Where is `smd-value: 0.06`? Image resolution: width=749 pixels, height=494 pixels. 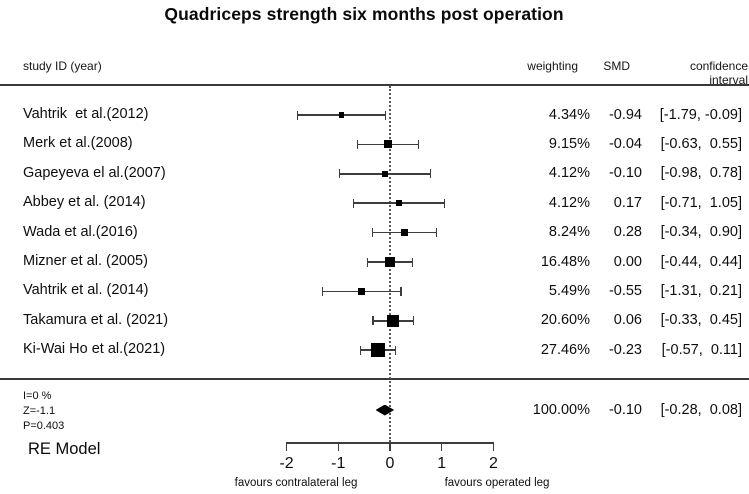 smd-value: 0.06 is located at coordinates (627, 320).